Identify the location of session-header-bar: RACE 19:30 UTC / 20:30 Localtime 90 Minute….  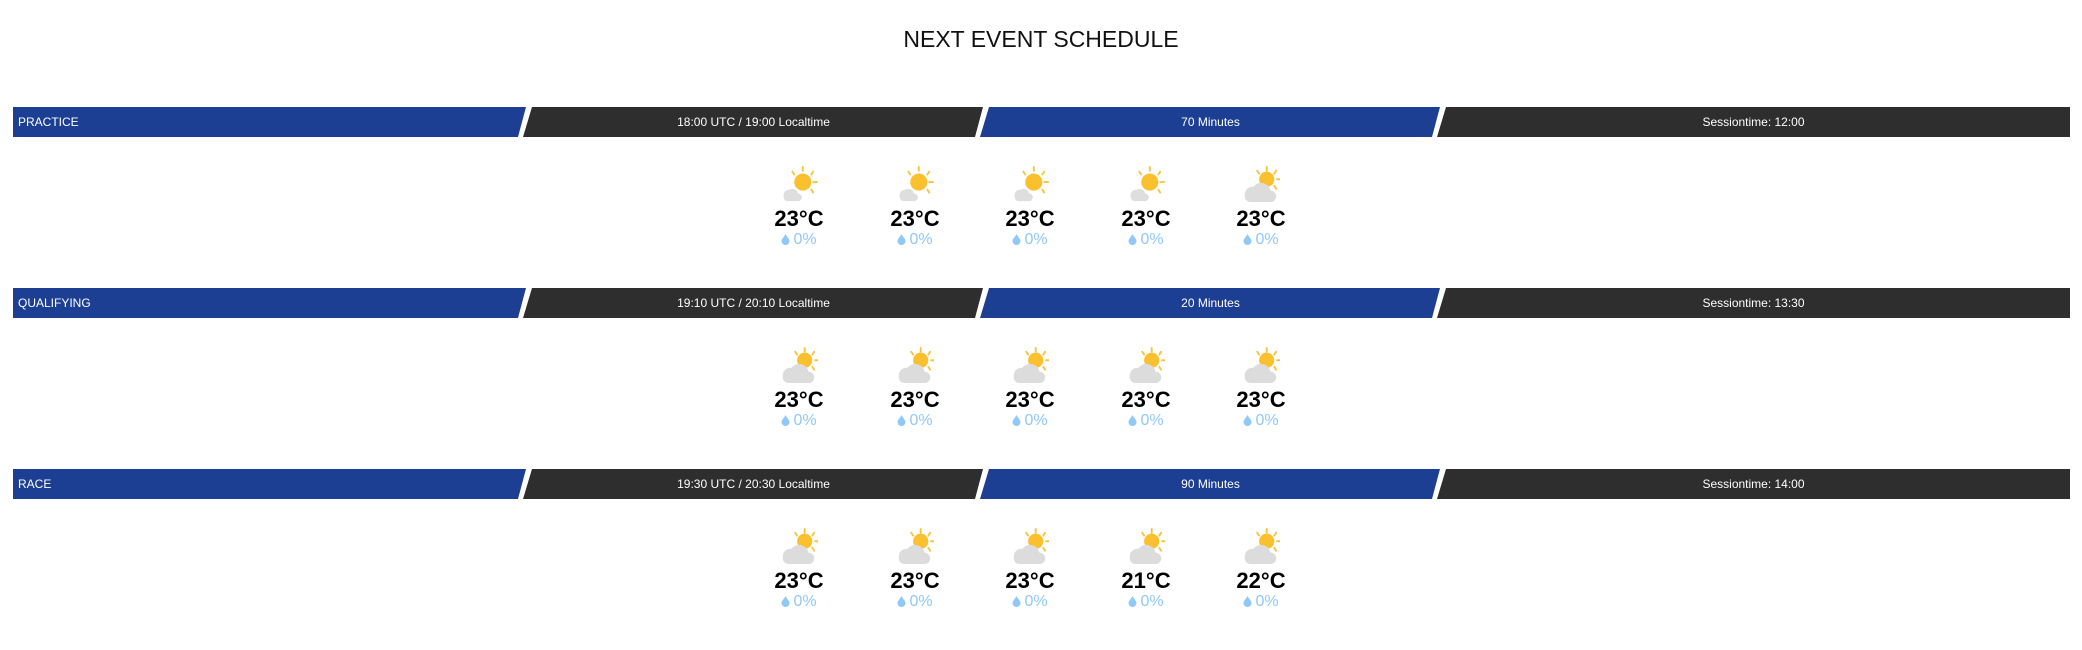
(1041, 484).